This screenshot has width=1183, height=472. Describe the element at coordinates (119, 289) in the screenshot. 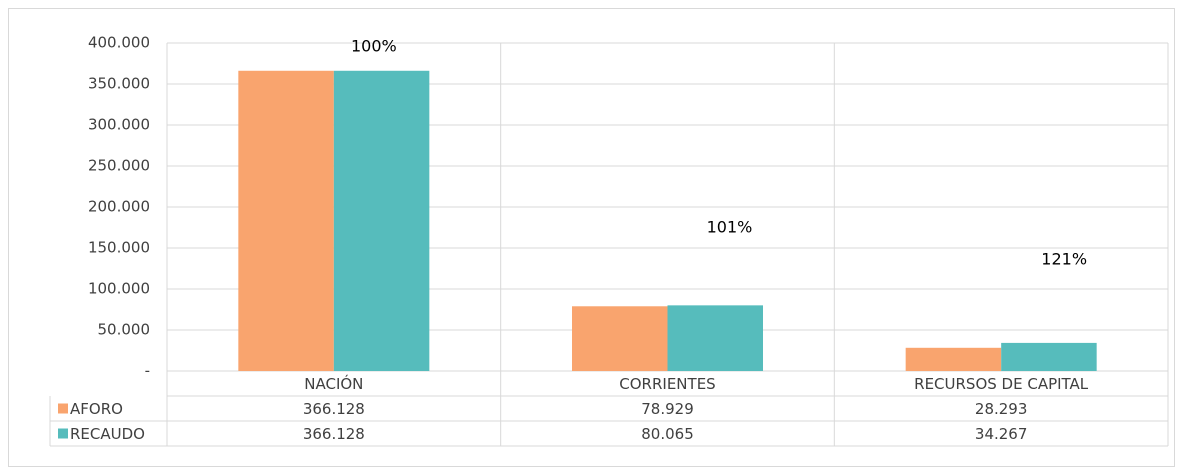

I see `y-tick-label: 100.000` at that location.